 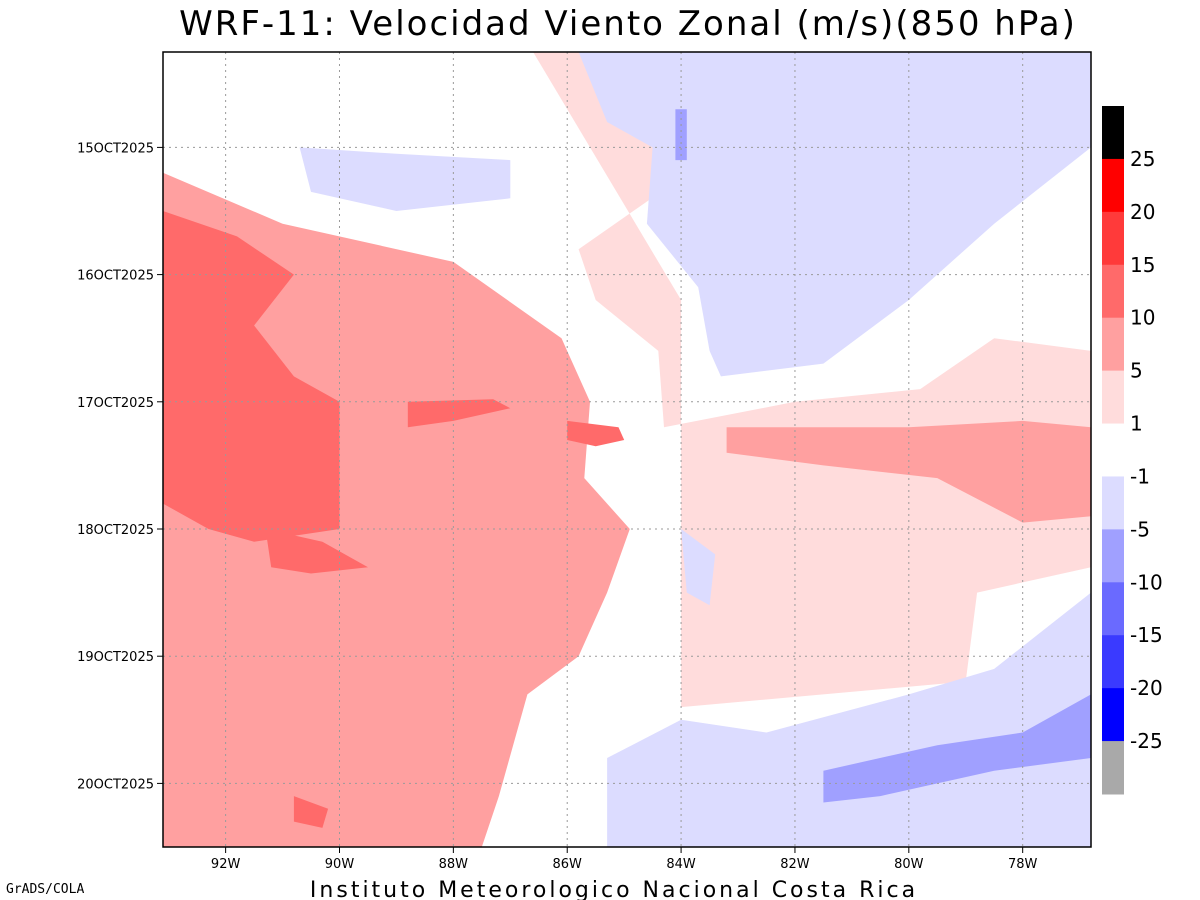 I want to click on colorbar-label: 20, so click(x=1142, y=212).